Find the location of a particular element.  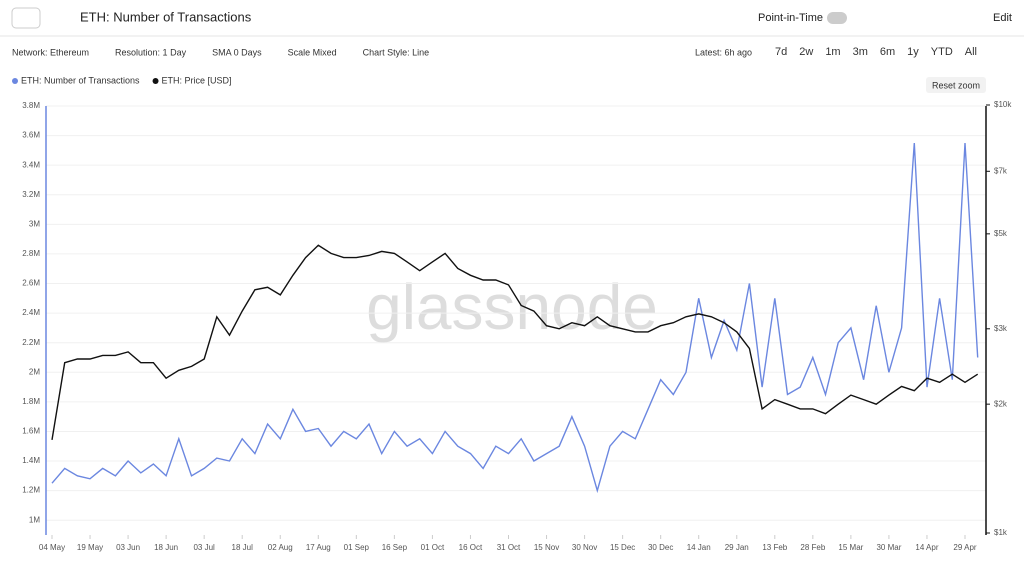

toolbar is located at coordinates (512, 18).